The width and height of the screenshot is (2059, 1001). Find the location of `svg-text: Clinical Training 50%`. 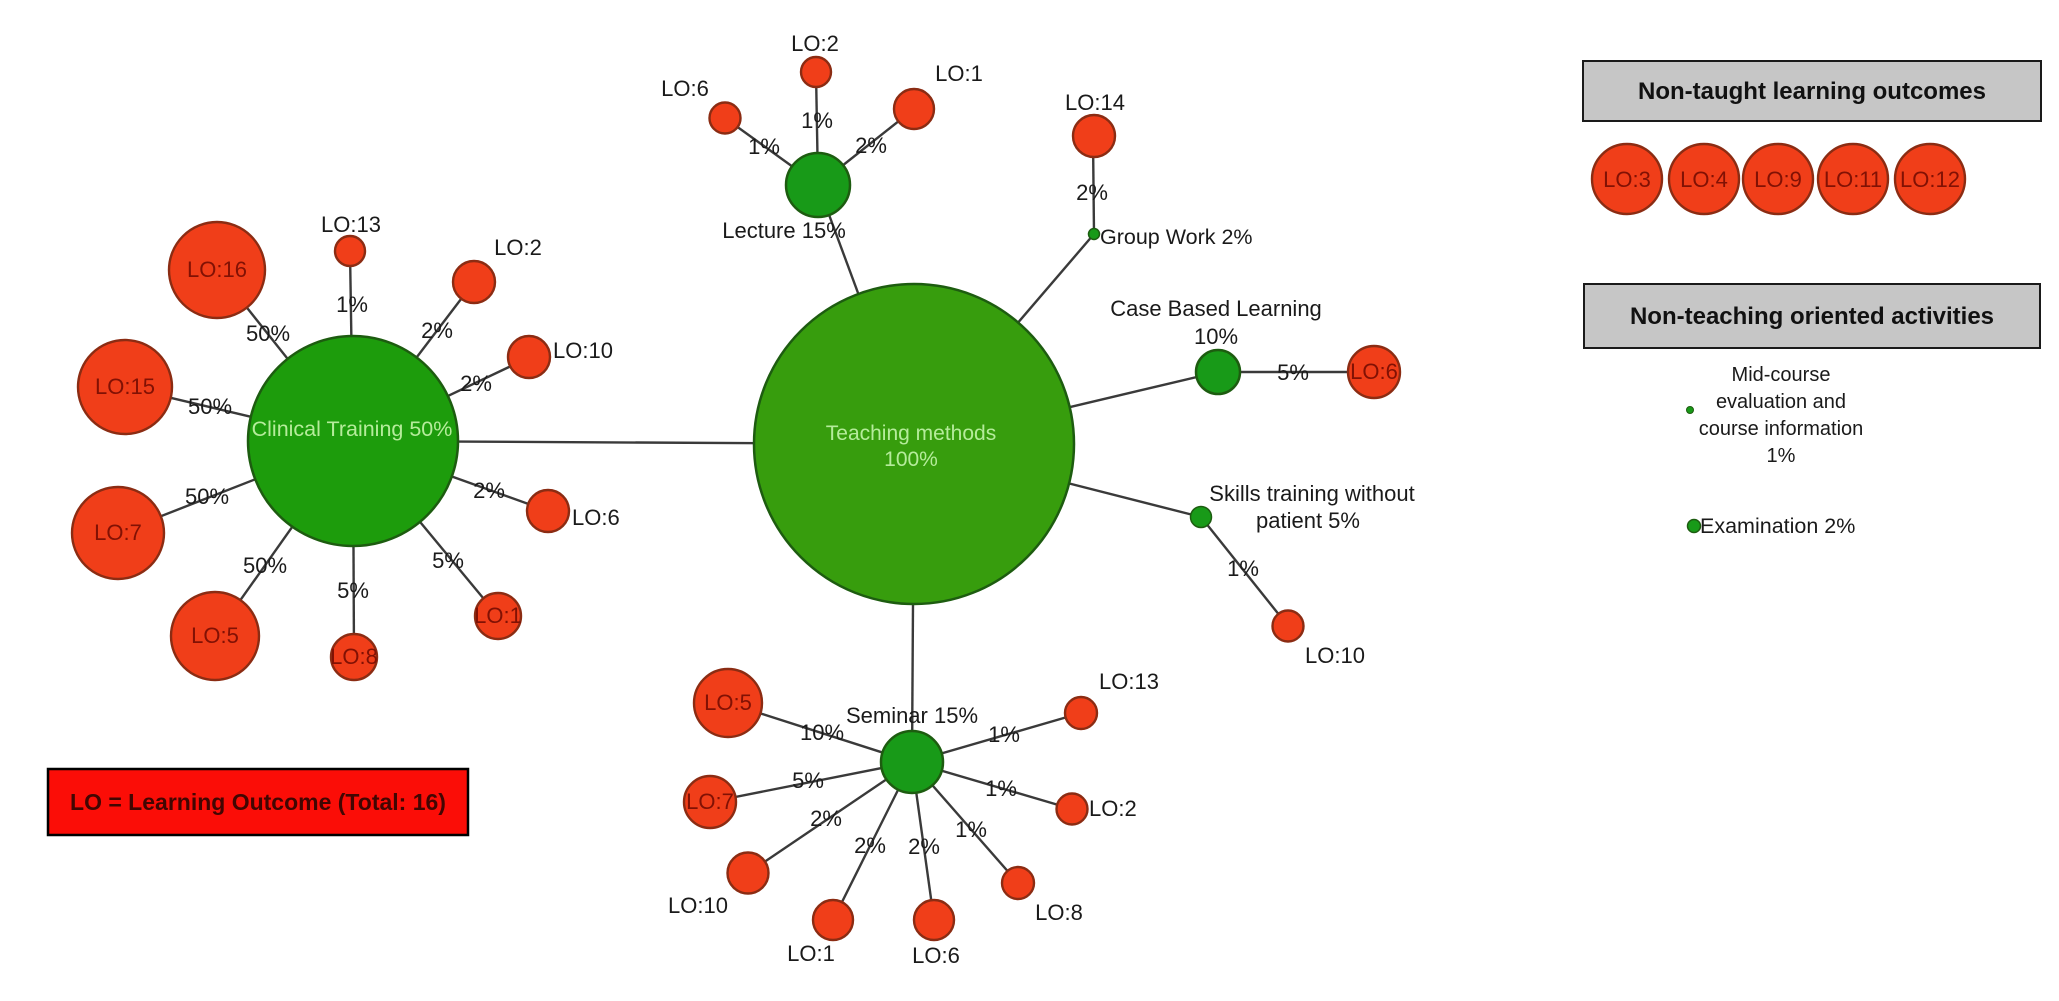

svg-text: Clinical Training 50% is located at coordinates (352, 429).